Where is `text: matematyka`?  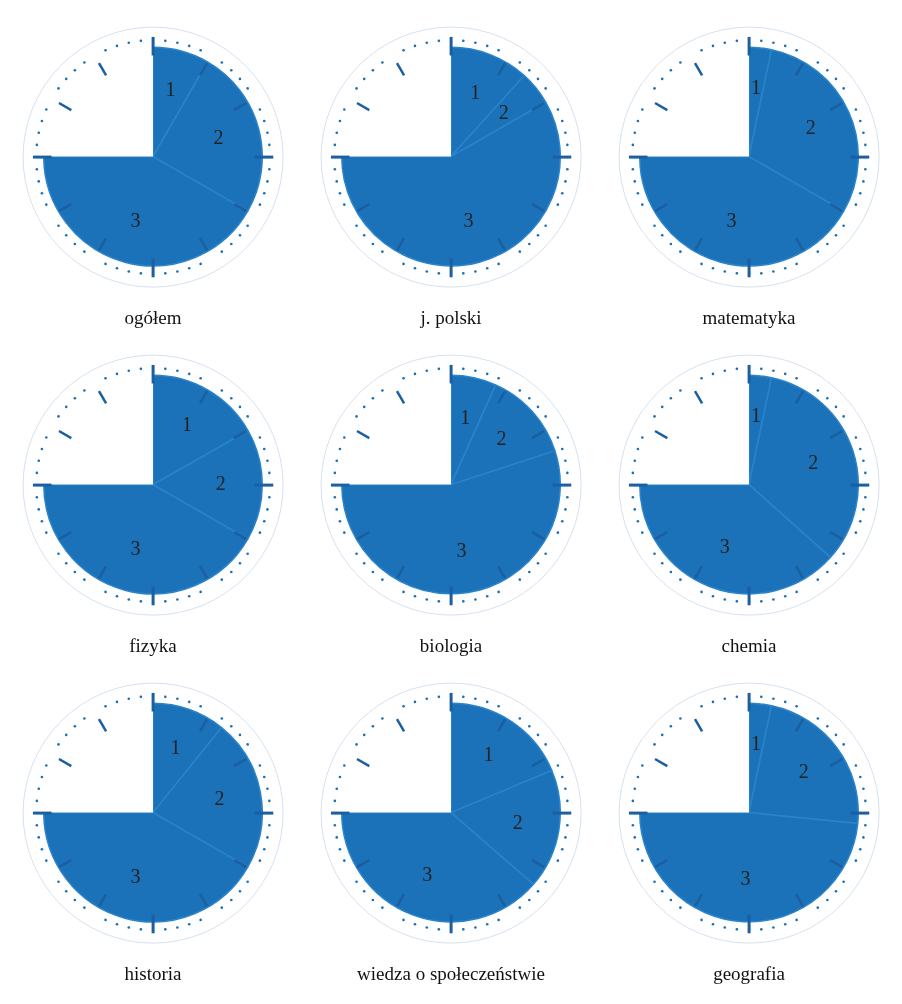
text: matematyka is located at coordinates (749, 317).